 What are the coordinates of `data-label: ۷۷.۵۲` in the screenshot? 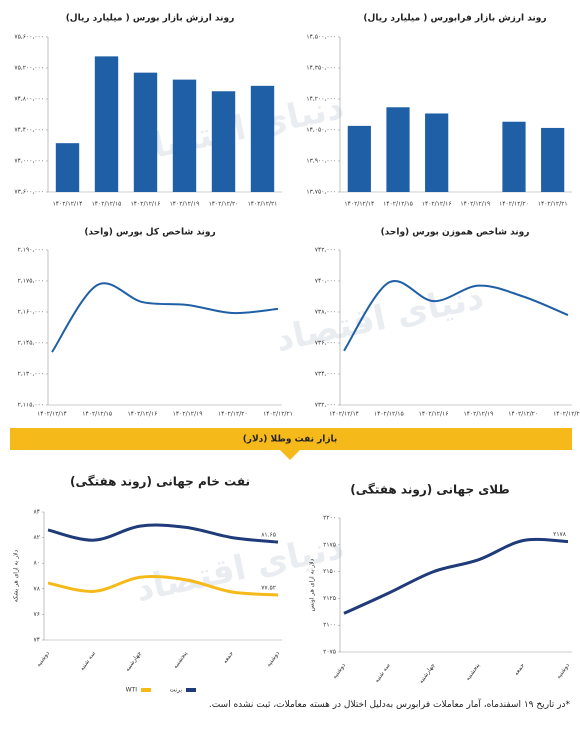 It's located at (268, 587).